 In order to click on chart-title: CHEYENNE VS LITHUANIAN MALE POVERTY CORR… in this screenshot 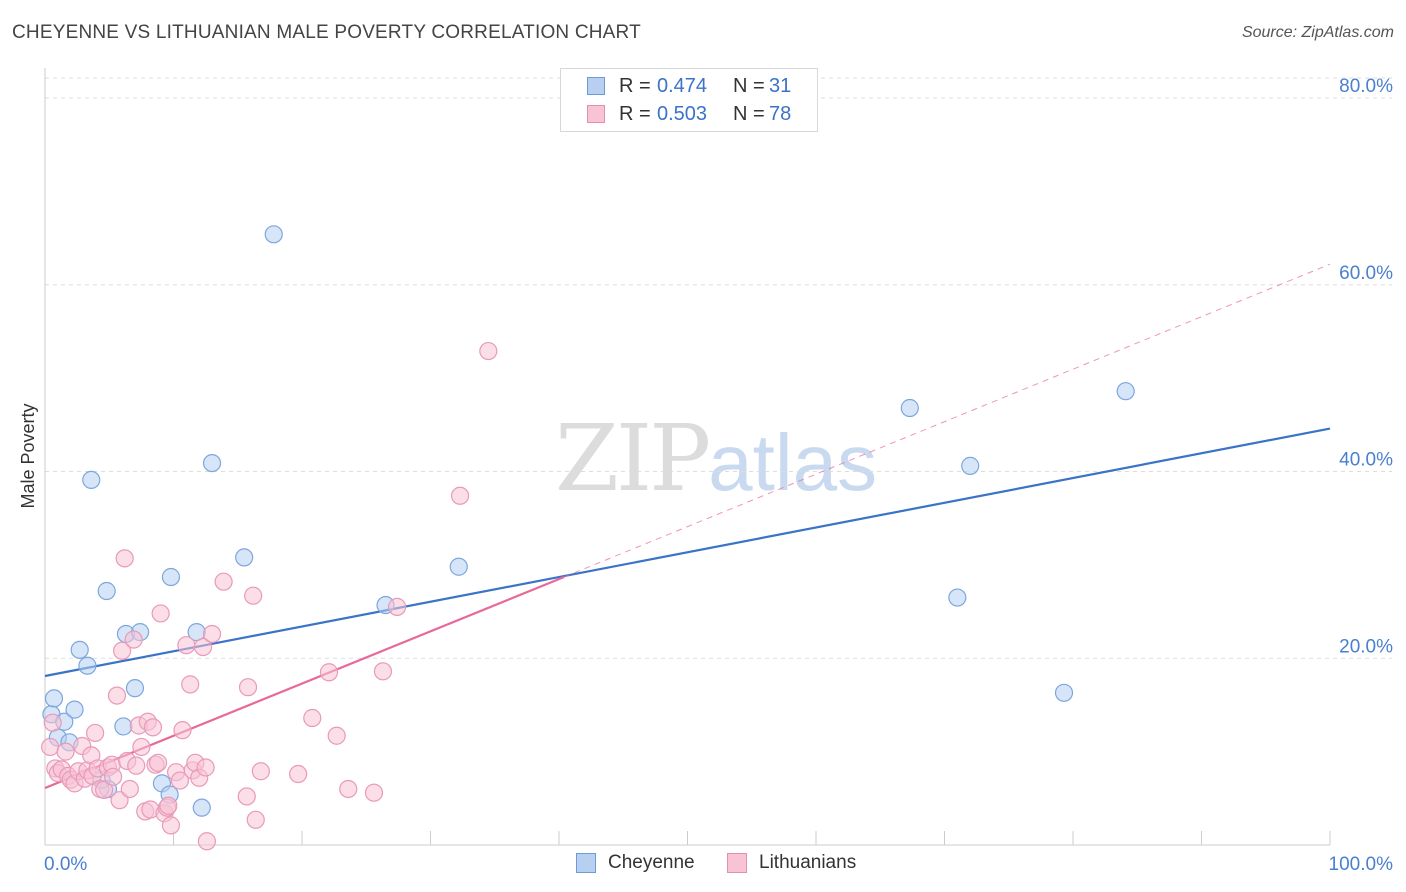, I will do `click(326, 32)`.